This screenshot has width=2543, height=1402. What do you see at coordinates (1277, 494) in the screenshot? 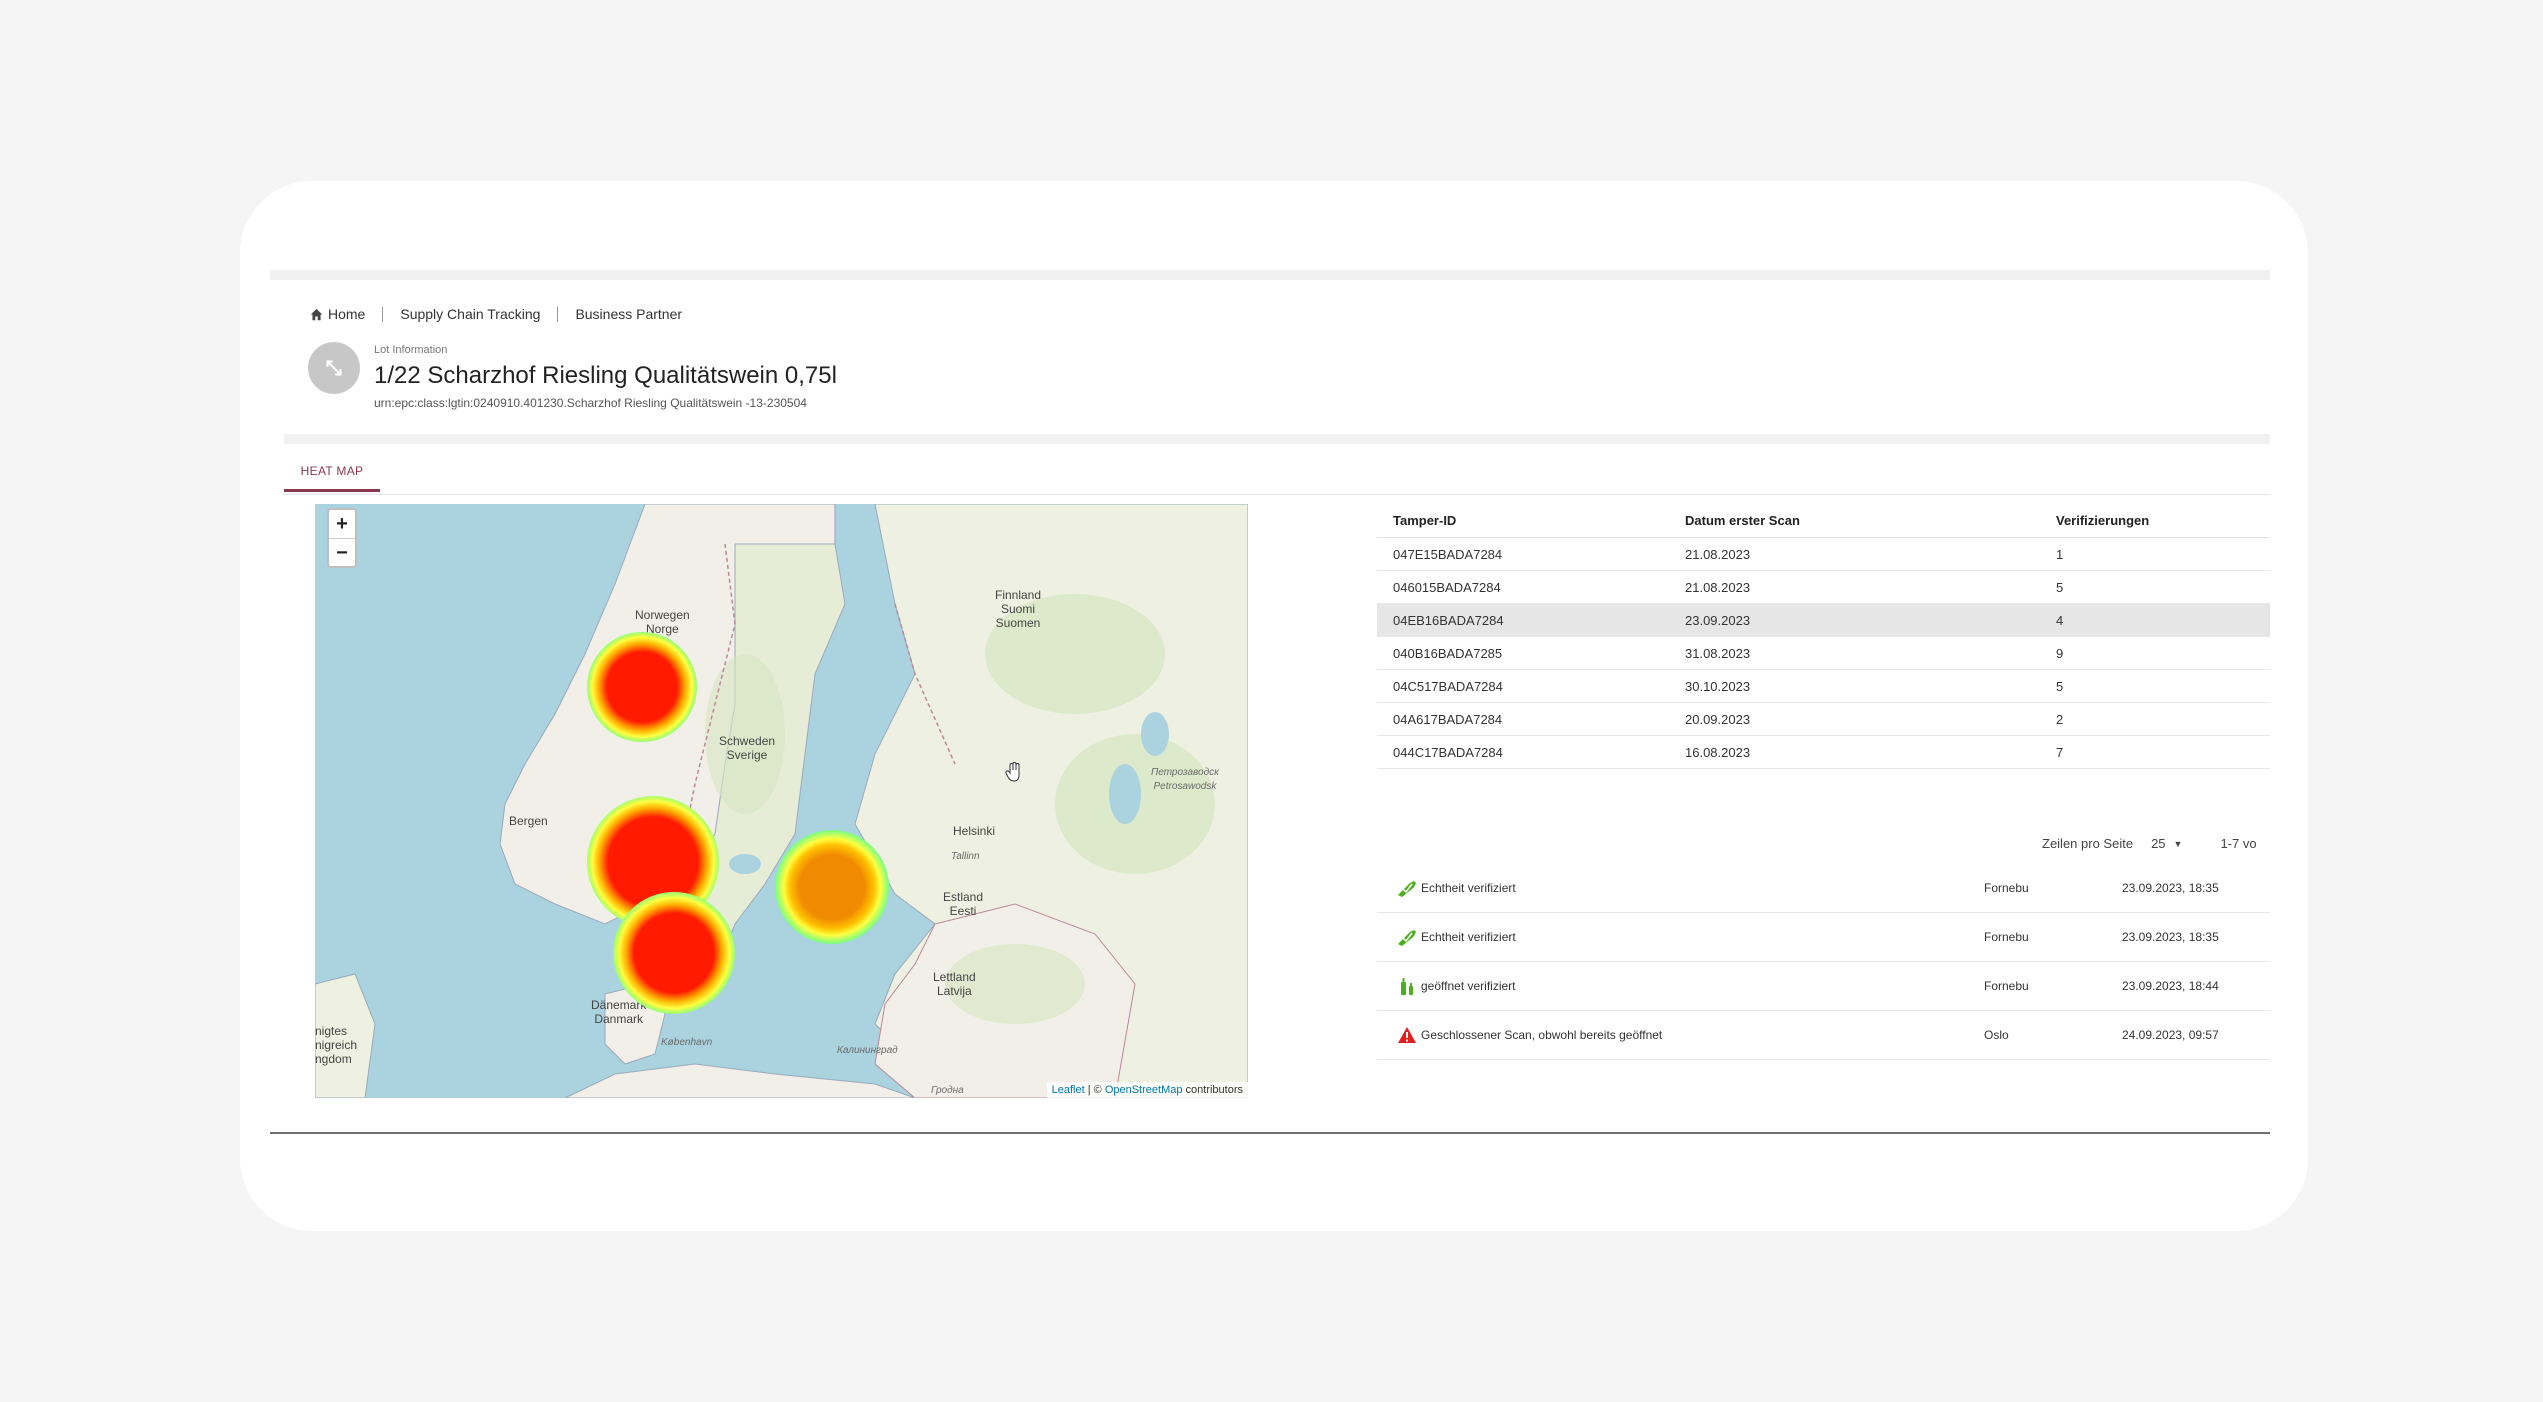
I see `tab-underline` at bounding box center [1277, 494].